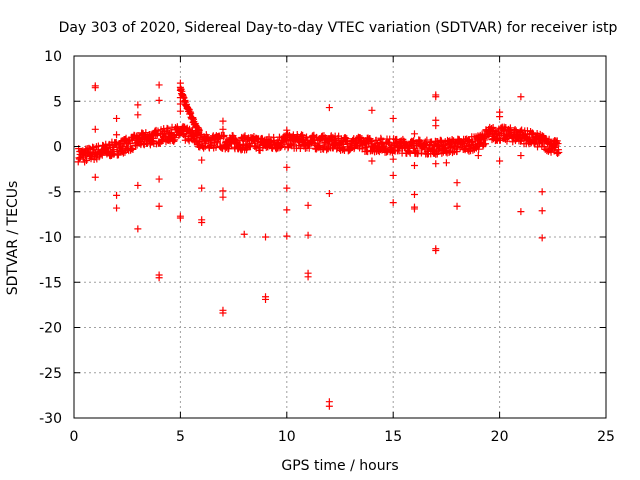 Image resolution: width=640 pixels, height=480 pixels. I want to click on y-tick-label: 0, so click(57, 148).